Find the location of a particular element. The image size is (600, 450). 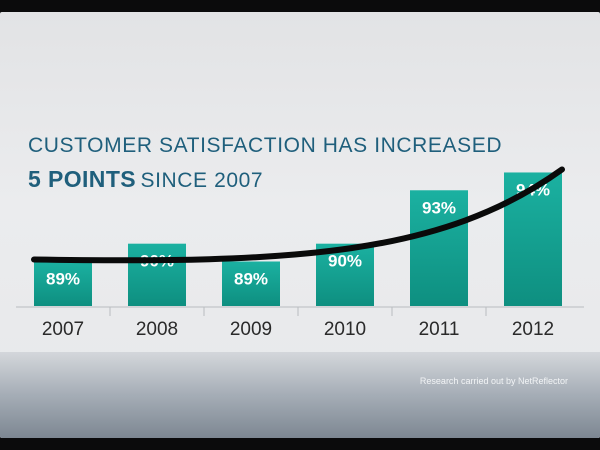

bar-2009 is located at coordinates (251, 283).